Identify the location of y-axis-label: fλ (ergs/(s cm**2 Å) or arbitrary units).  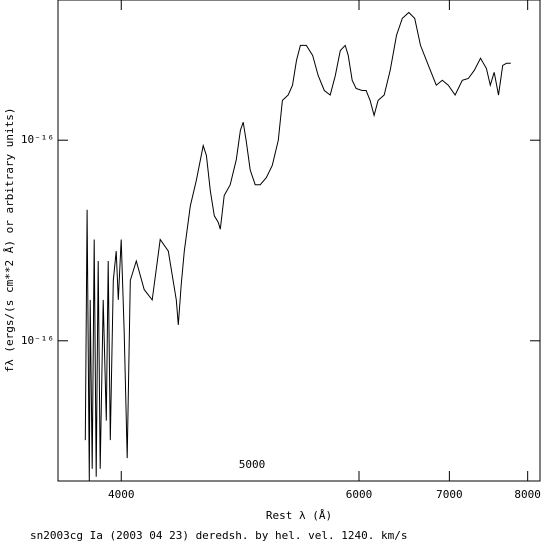
(9, 240).